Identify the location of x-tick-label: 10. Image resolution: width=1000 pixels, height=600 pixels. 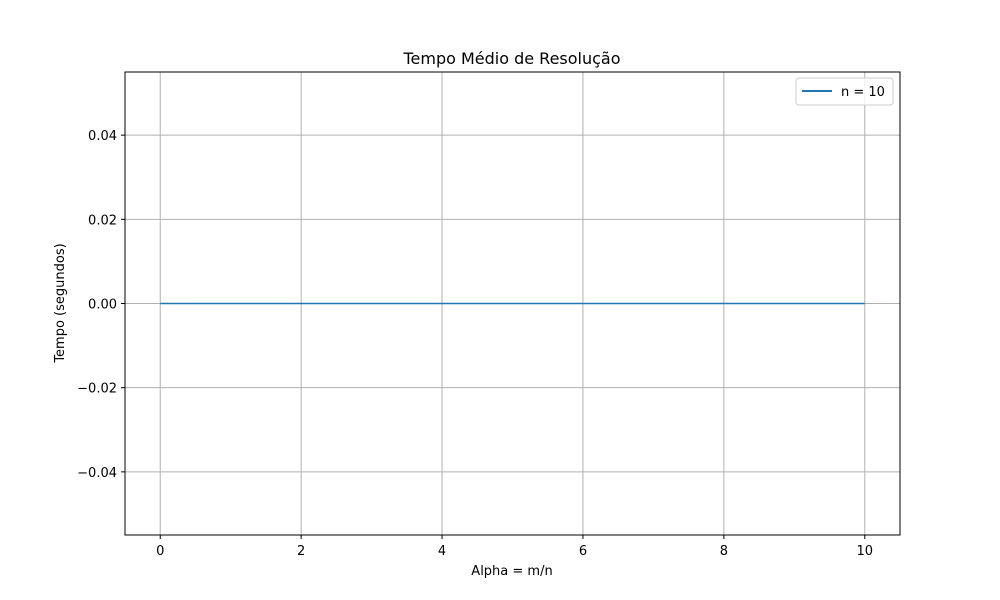
(864, 551).